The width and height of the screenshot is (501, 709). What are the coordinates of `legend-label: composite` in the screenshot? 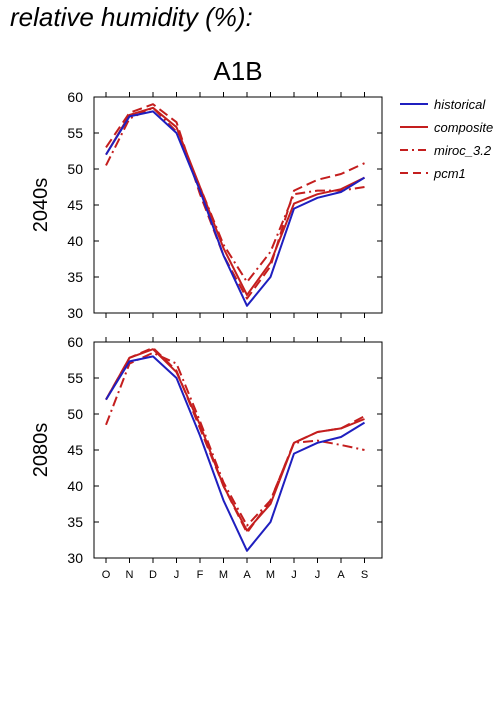 It's located at (463, 127).